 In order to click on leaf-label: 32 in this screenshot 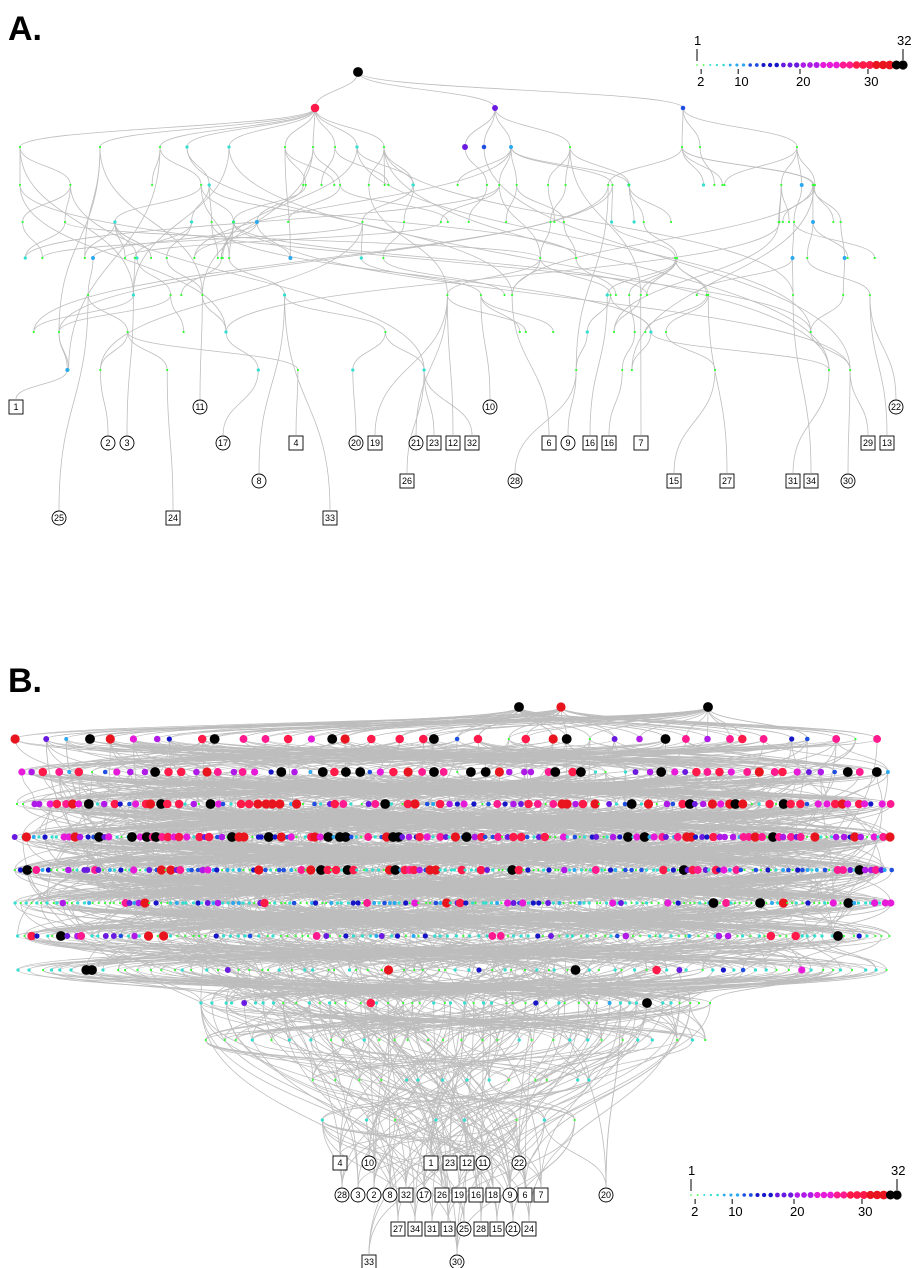, I will do `click(472, 443)`.